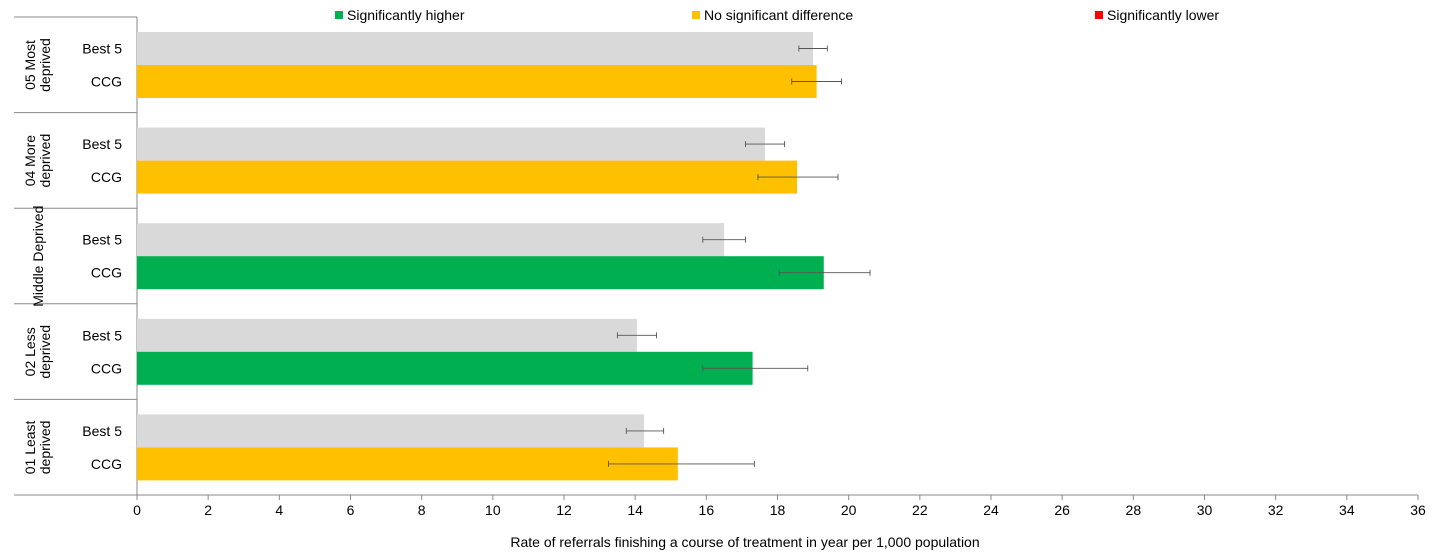 This screenshot has height=552, width=1445. I want to click on legend-label: Significantly higher, so click(406, 15).